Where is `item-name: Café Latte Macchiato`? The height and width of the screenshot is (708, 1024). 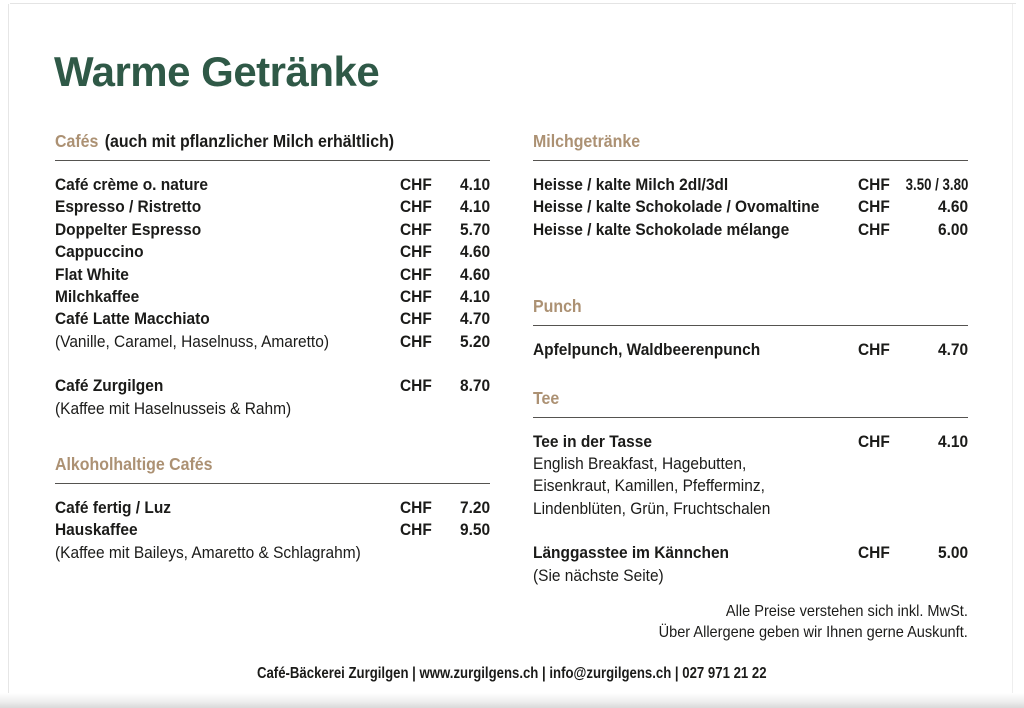 item-name: Café Latte Macchiato is located at coordinates (132, 319).